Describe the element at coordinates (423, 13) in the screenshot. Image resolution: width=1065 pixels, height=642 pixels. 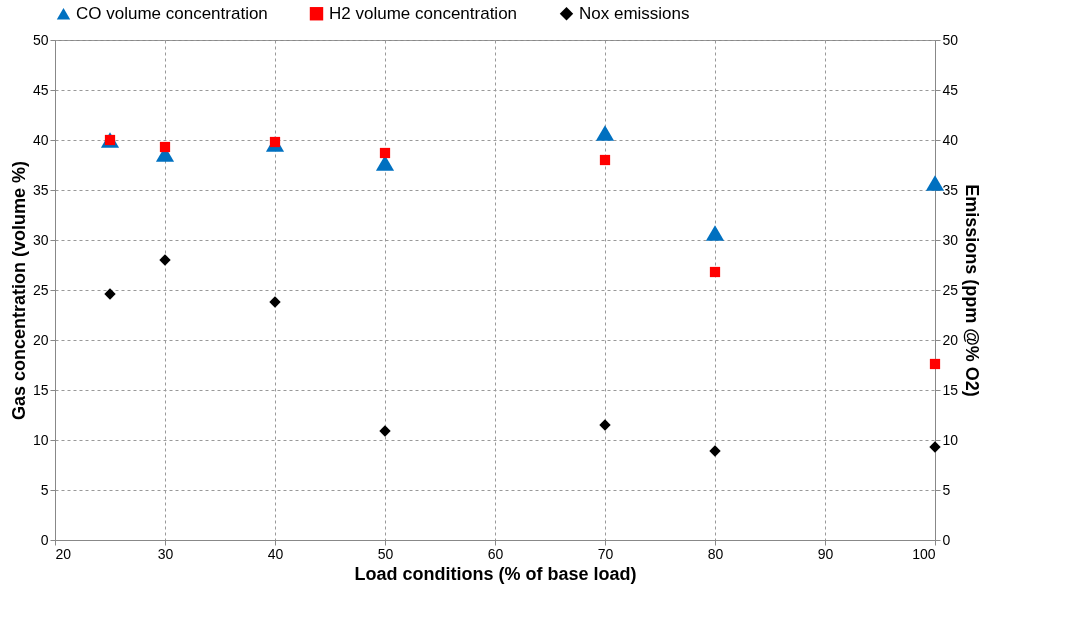
I see `legend-label: H2 volume concentration` at that location.